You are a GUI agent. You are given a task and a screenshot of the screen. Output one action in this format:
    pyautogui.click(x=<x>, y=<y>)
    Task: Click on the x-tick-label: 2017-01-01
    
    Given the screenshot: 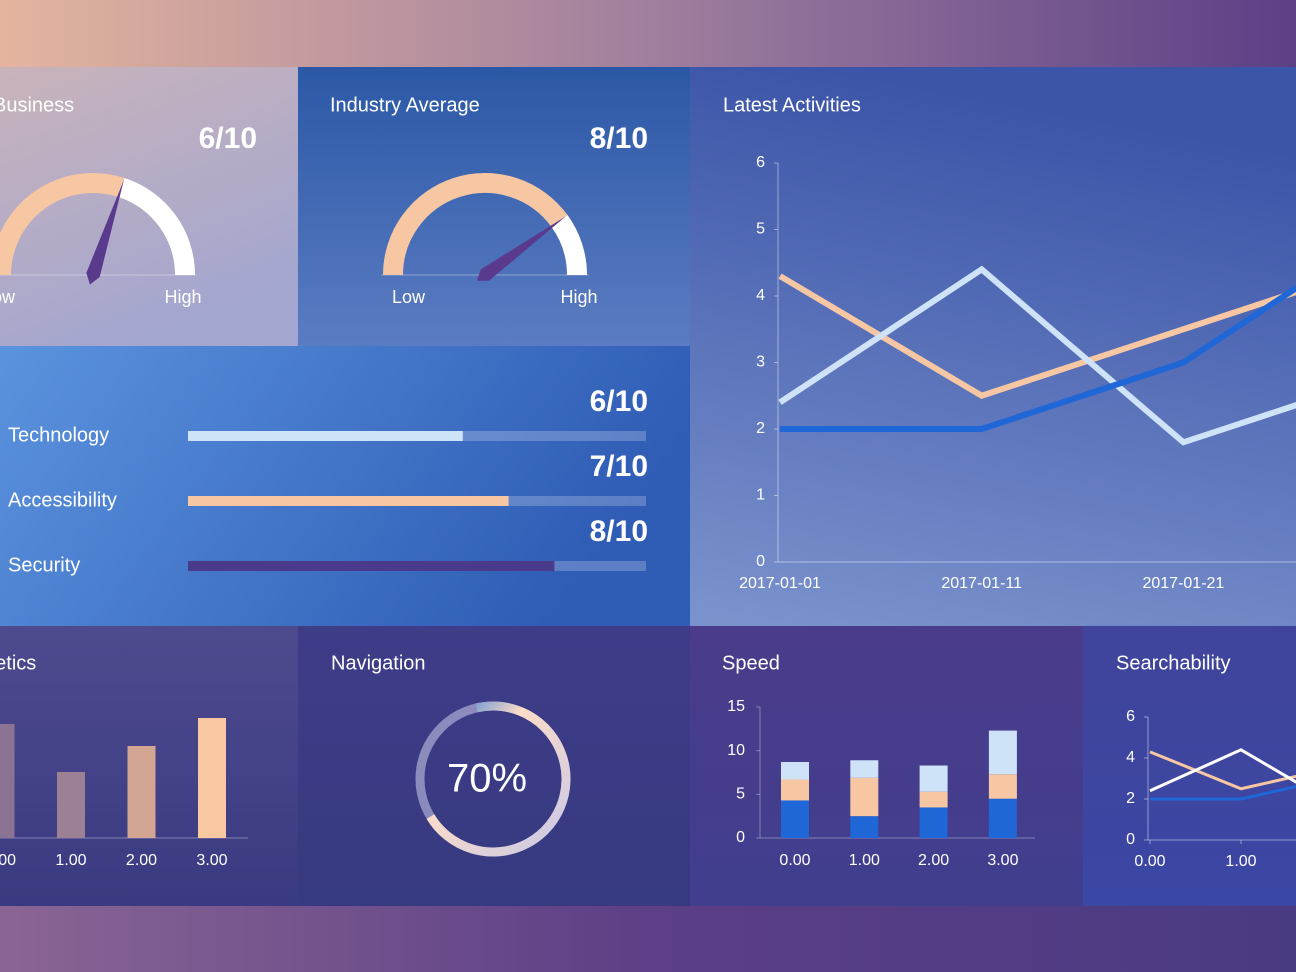 What is the action you would take?
    pyautogui.click(x=780, y=583)
    